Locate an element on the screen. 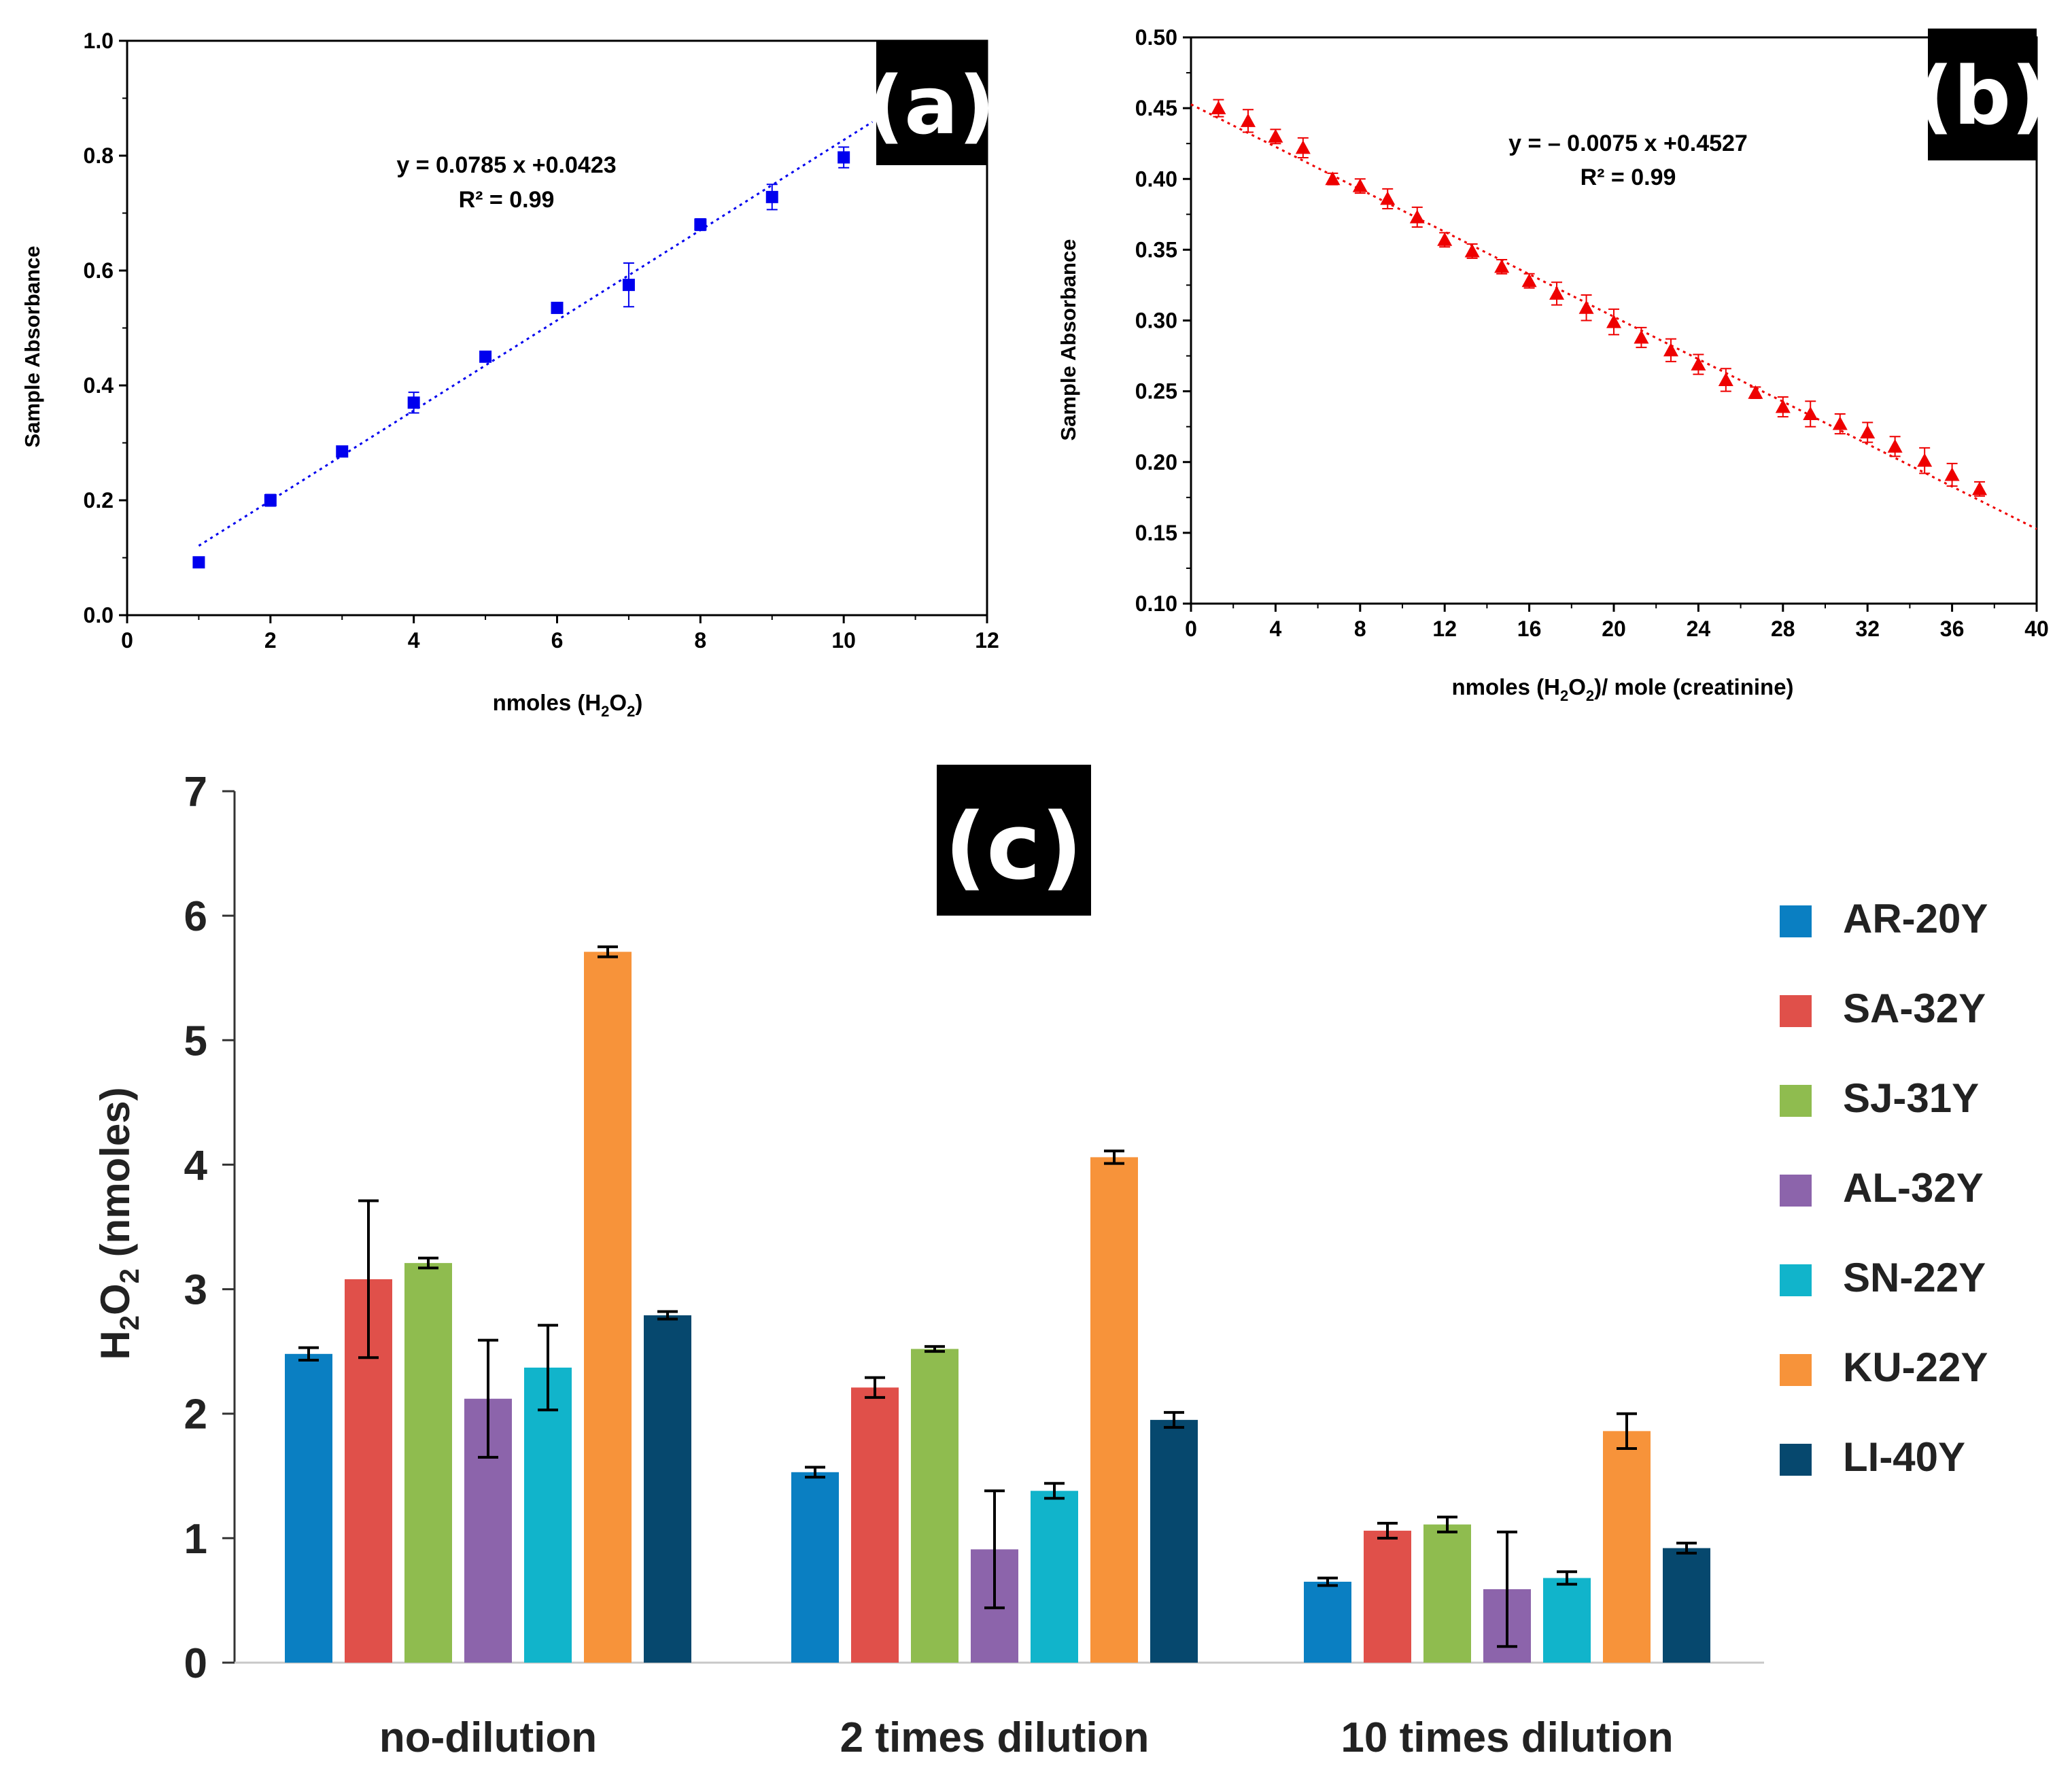 The image size is (2072, 1785). panel-a-fit-equation: y = 0.0785 x +0.0423 is located at coordinates (506, 165).